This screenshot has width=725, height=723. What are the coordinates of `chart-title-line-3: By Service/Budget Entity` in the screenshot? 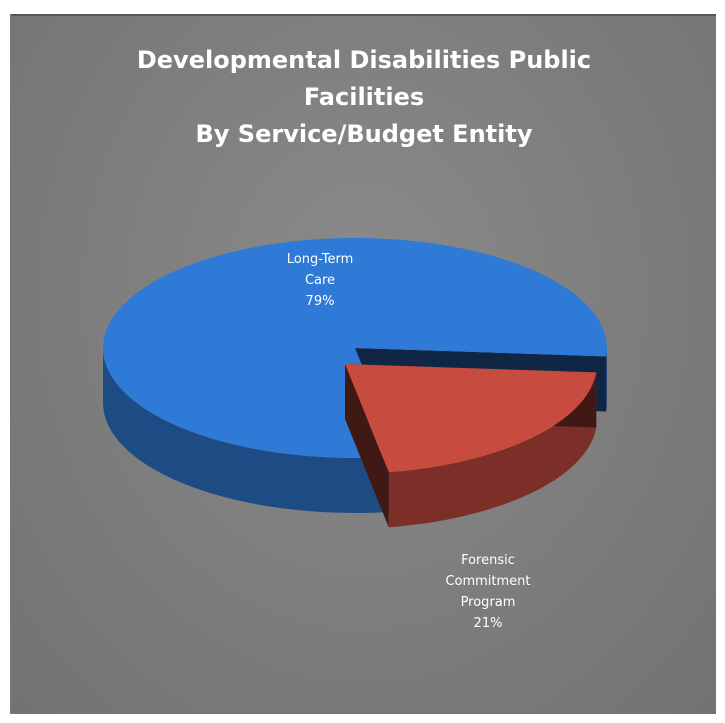 It's located at (364, 134).